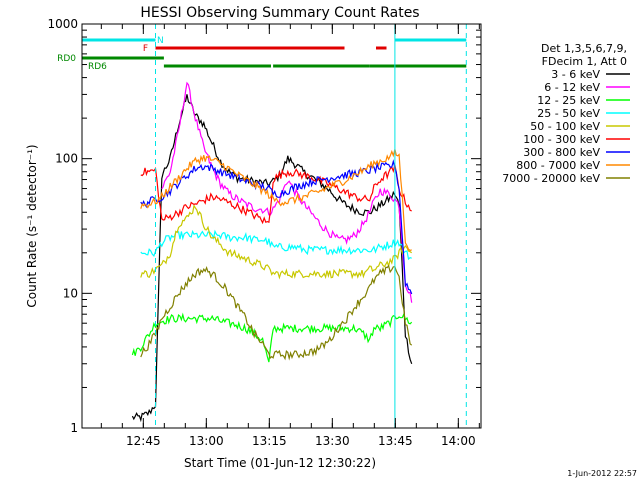 The image size is (640, 480). What do you see at coordinates (32, 225) in the screenshot?
I see `y-axis-label: Count Rate (s⁻¹ detector⁻¹)` at bounding box center [32, 225].